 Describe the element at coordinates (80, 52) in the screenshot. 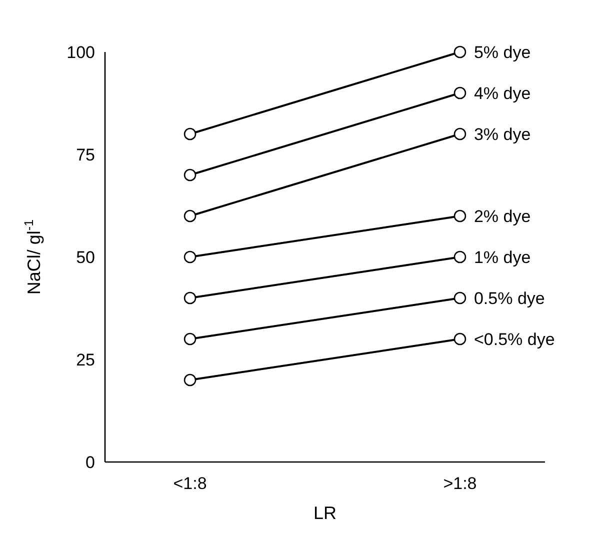

I see `y-tick-label: 100` at that location.